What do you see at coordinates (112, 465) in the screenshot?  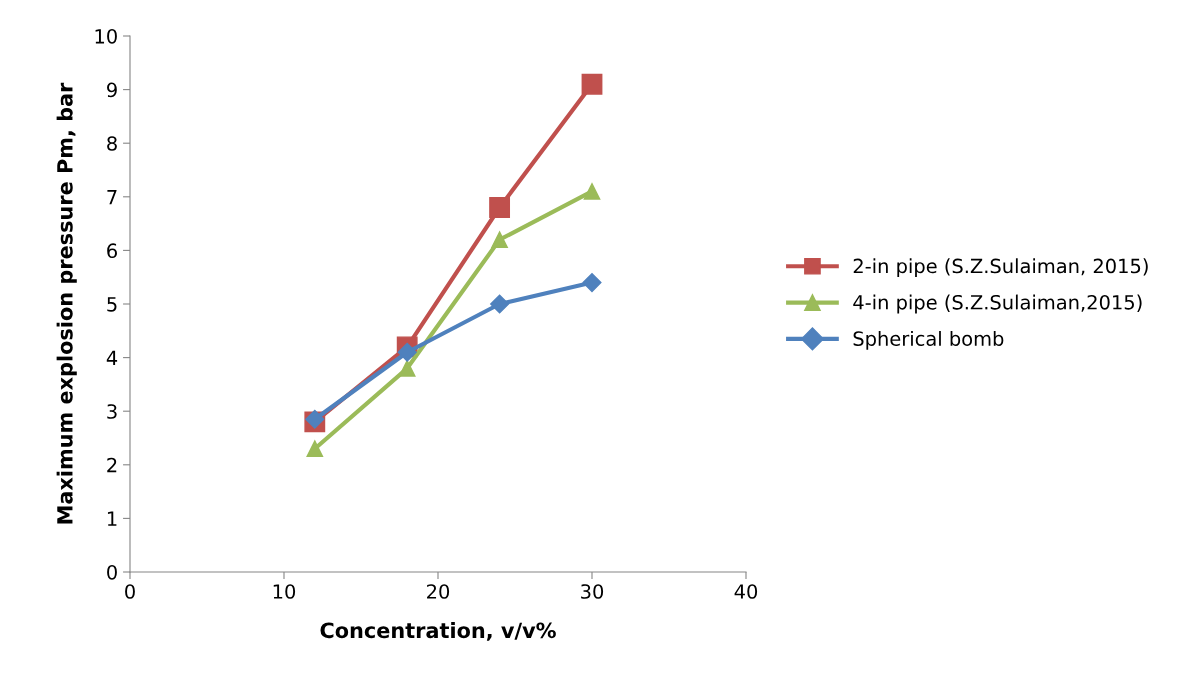 I see `y-tick-label: 2` at bounding box center [112, 465].